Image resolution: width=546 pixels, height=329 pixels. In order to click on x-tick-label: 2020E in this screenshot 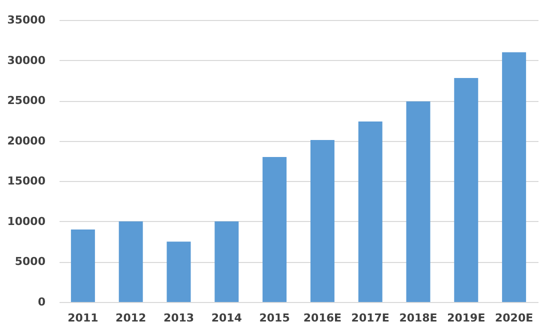, I will do `click(514, 318)`.